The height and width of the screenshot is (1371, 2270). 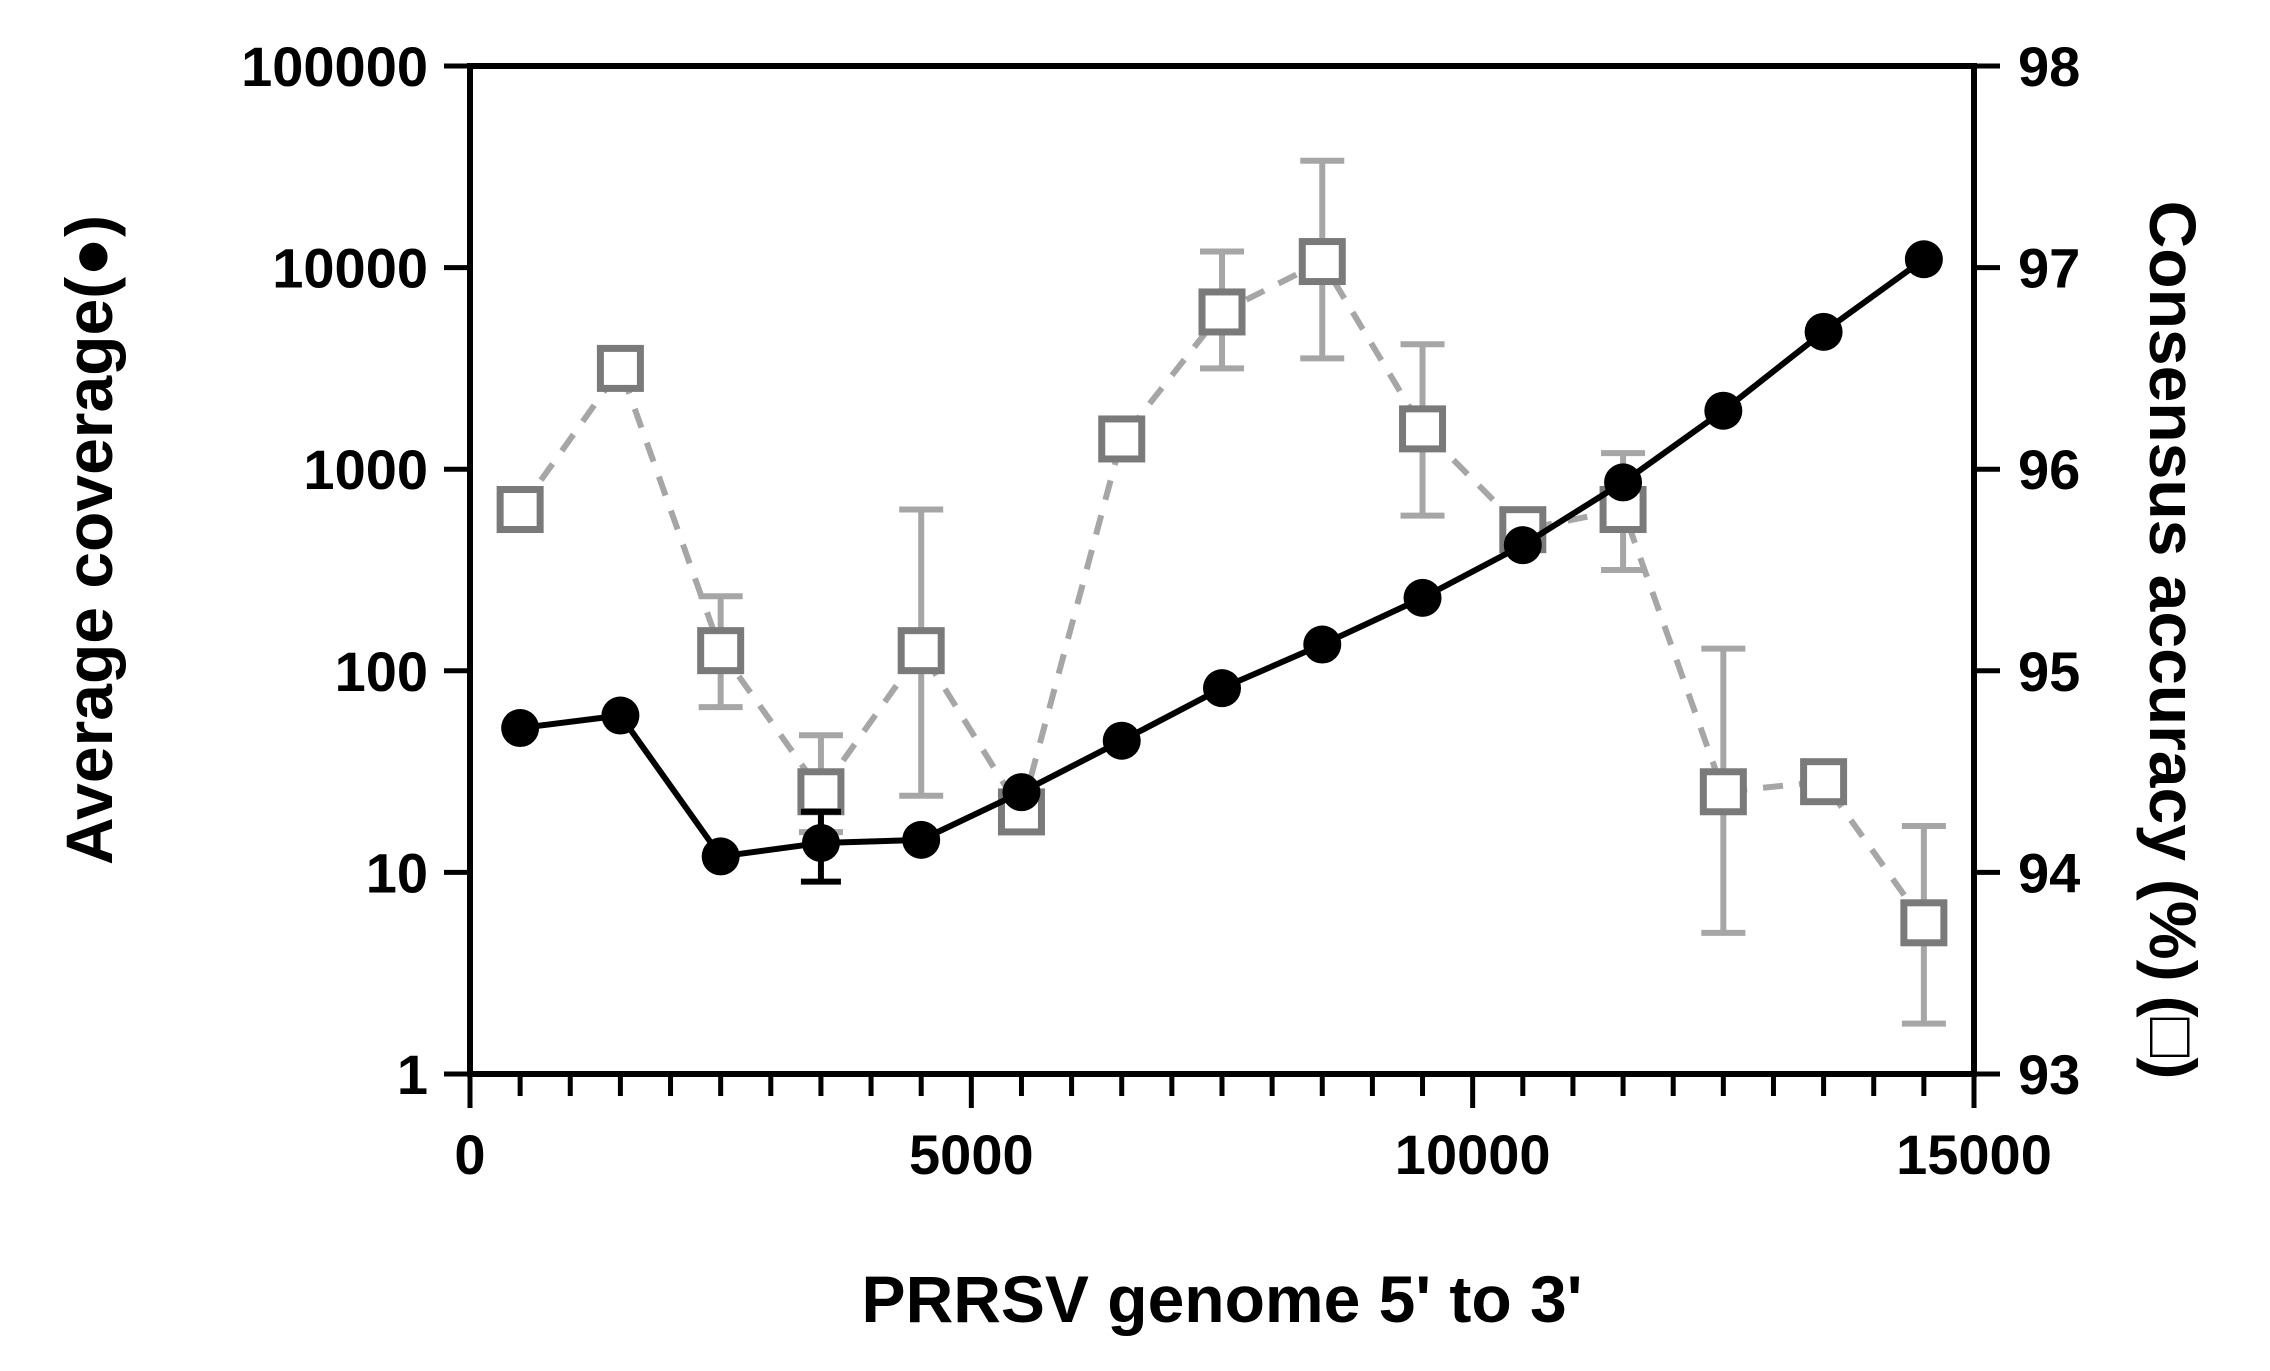 I want to click on y-axis-left-title-text: Average coverage, so click(x=89, y=582).